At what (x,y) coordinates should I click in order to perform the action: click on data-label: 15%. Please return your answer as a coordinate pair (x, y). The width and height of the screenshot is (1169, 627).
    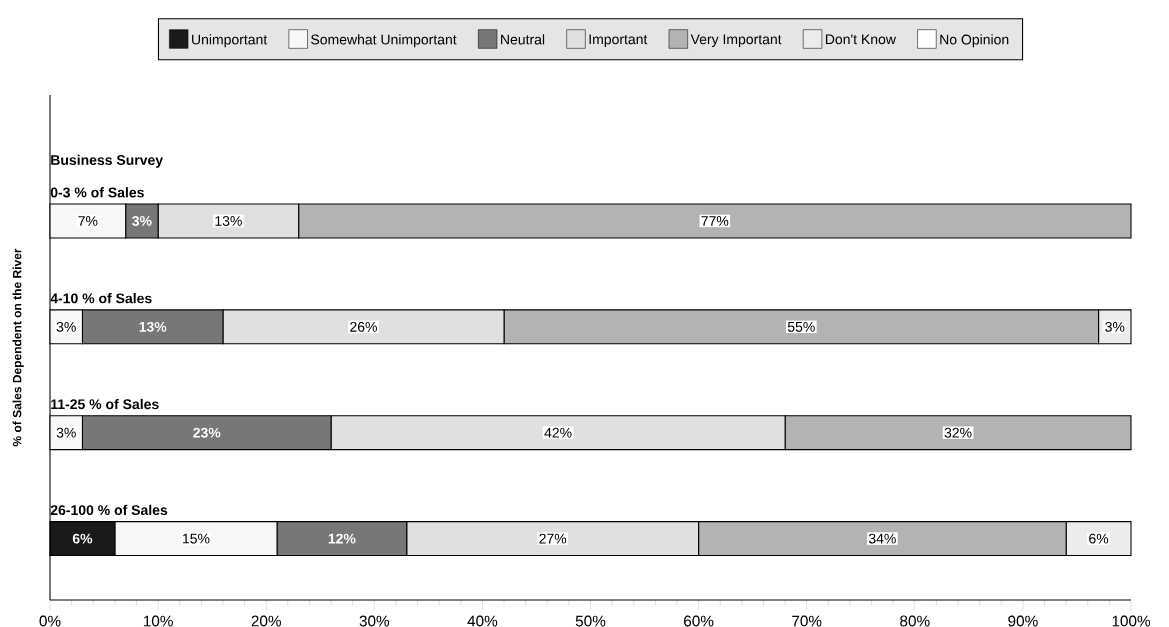
    Looking at the image, I should click on (196, 538).